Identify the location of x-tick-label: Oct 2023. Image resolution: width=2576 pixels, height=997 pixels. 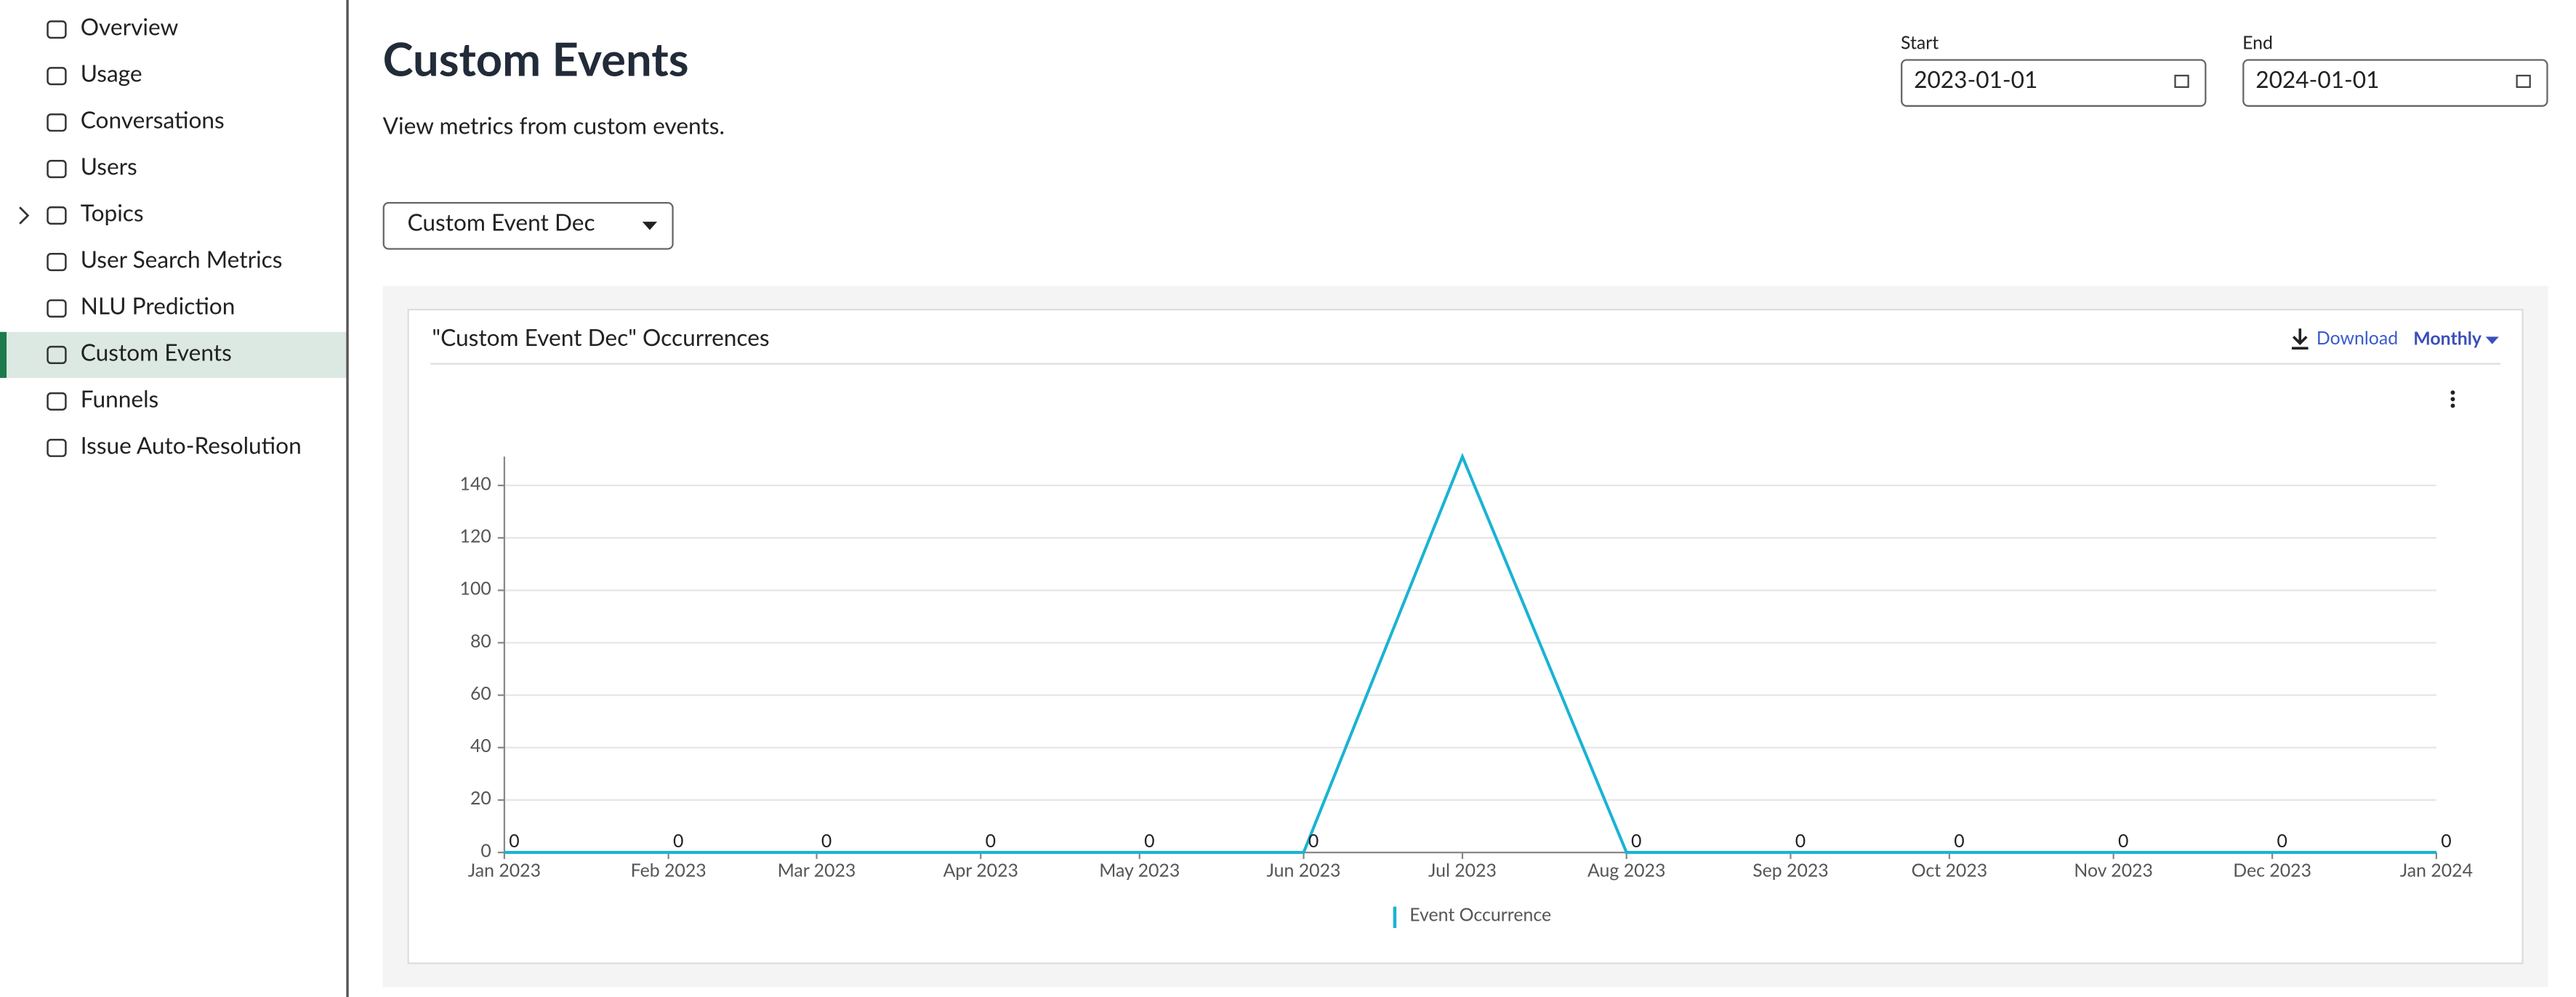
(1950, 870).